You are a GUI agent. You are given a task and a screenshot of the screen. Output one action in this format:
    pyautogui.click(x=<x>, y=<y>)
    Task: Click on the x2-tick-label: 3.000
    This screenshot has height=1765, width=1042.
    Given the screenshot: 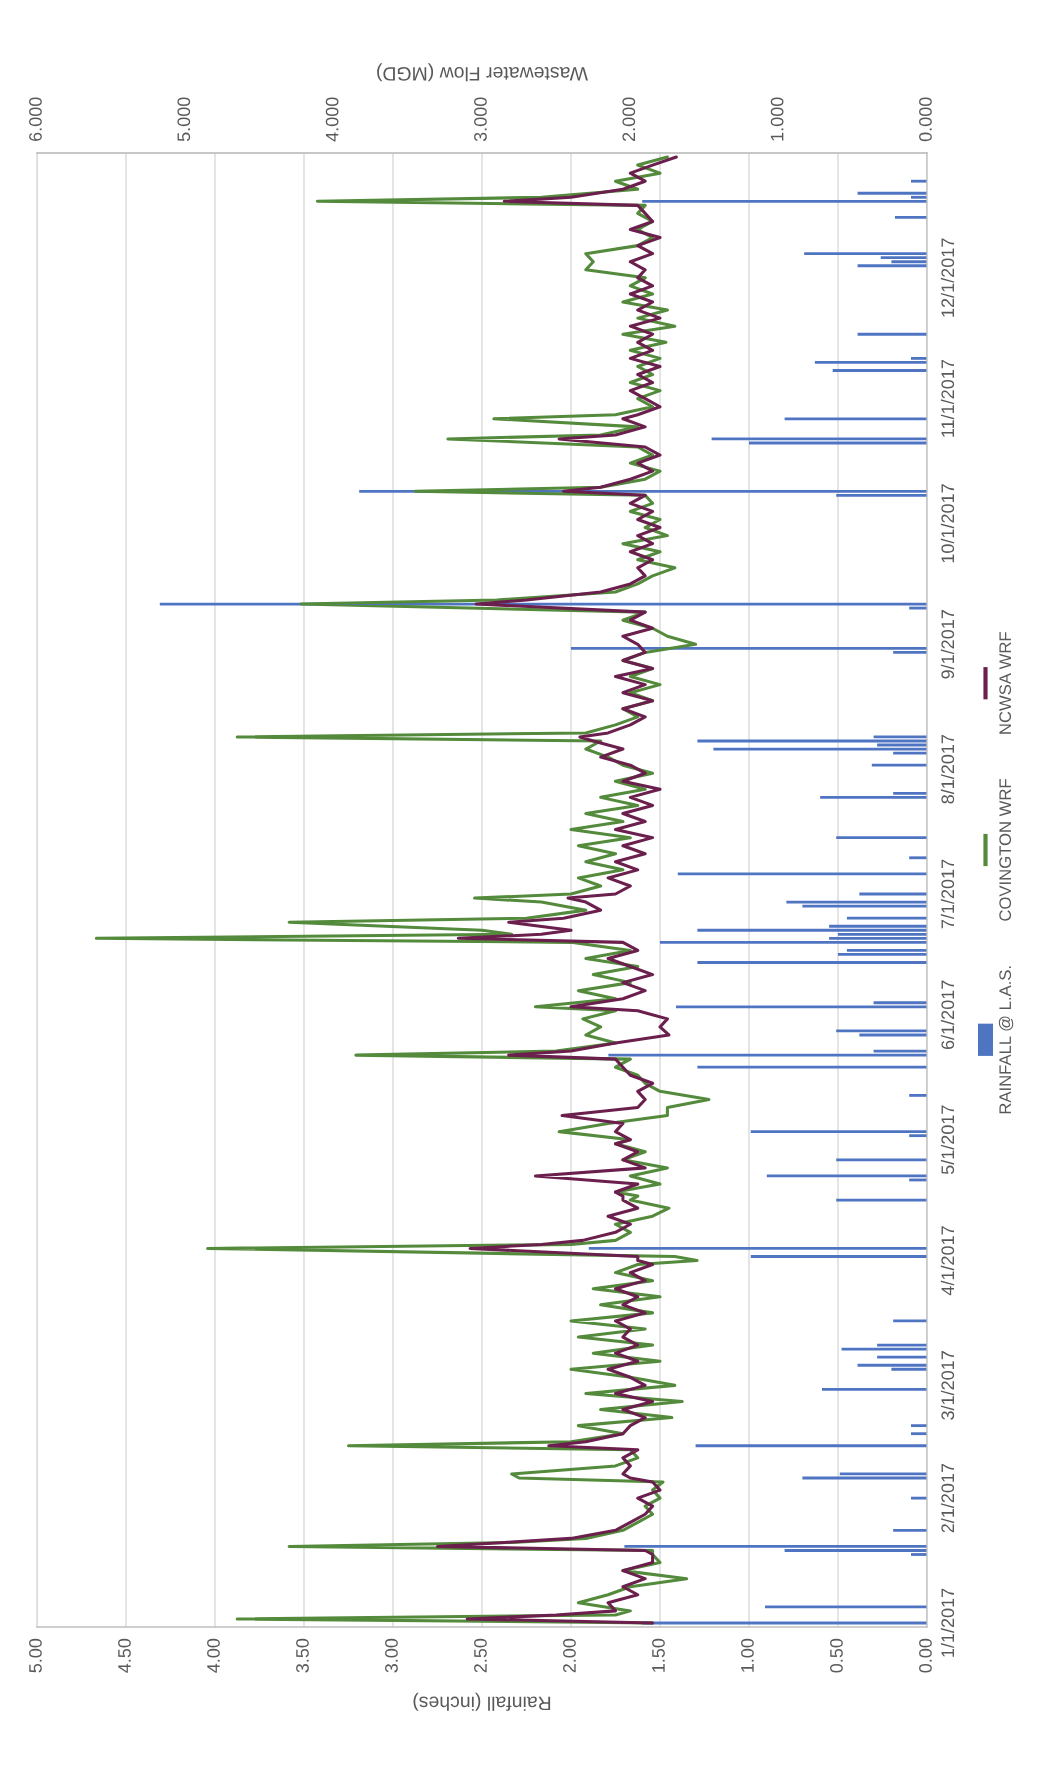 What is the action you would take?
    pyautogui.click(x=480, y=119)
    